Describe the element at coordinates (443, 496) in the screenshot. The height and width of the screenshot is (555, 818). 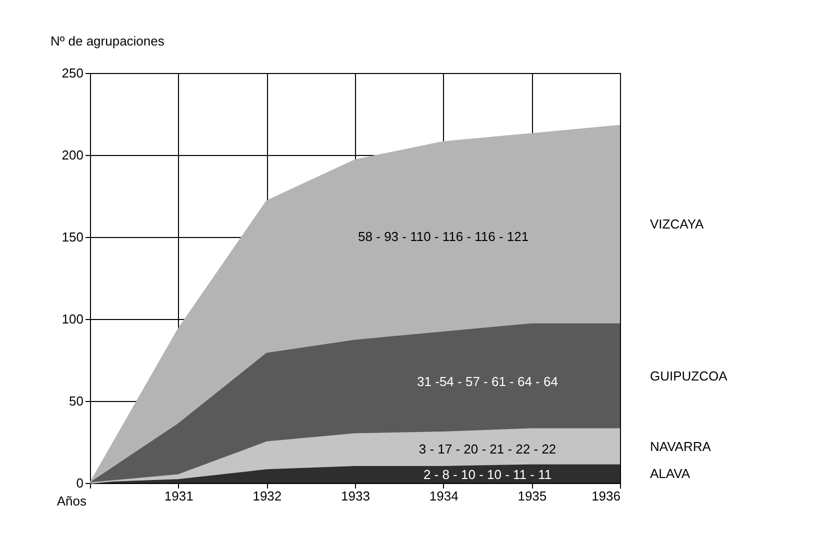
I see `x-tick-label: 1934` at that location.